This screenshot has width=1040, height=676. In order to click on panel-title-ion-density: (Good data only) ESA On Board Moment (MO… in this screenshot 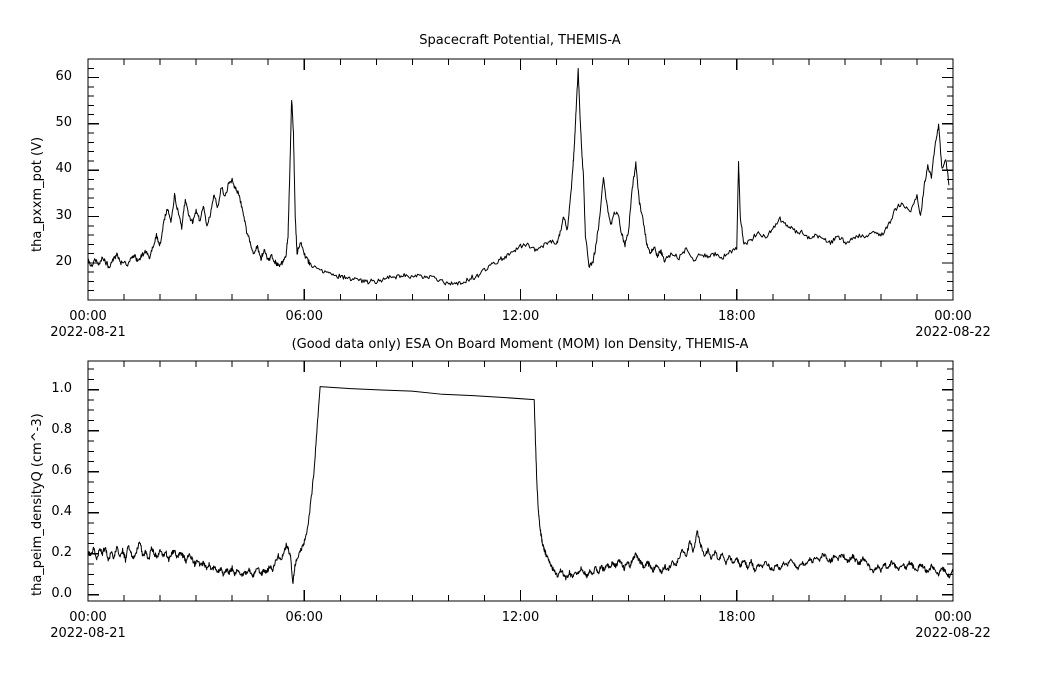, I will do `click(520, 344)`.